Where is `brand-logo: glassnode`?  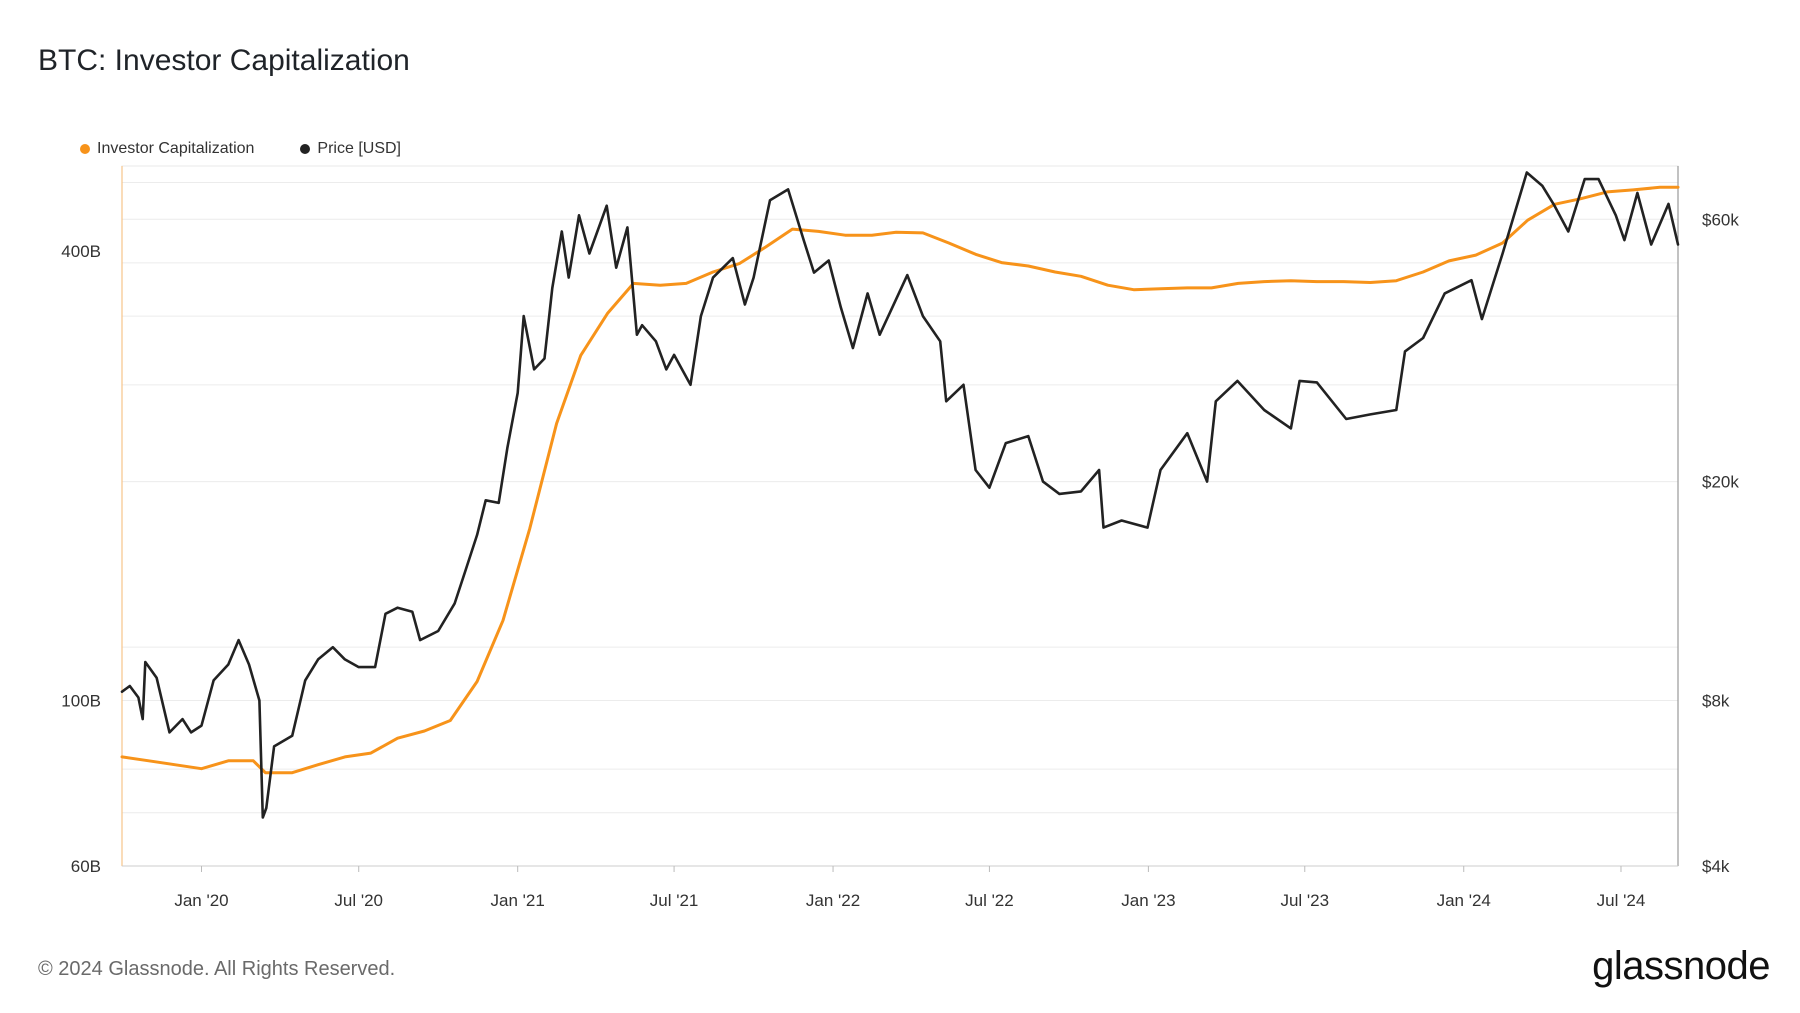 brand-logo: glassnode is located at coordinates (1681, 966).